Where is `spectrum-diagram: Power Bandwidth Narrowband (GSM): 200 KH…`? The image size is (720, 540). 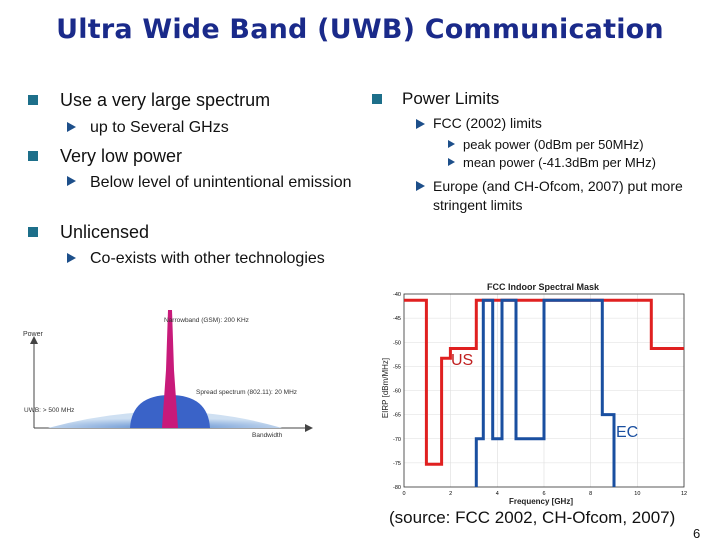
spectrum-diagram: Power Bandwidth Narrowband (GSM): 200 KH… is located at coordinates (168, 374).